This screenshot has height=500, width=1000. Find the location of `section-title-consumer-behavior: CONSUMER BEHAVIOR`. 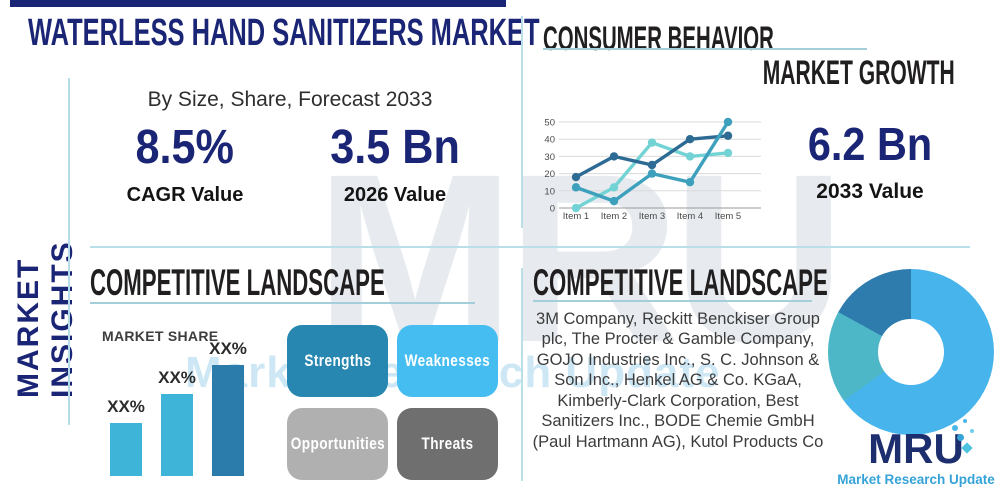

section-title-consumer-behavior: CONSUMER BEHAVIOR is located at coordinates (658, 39).